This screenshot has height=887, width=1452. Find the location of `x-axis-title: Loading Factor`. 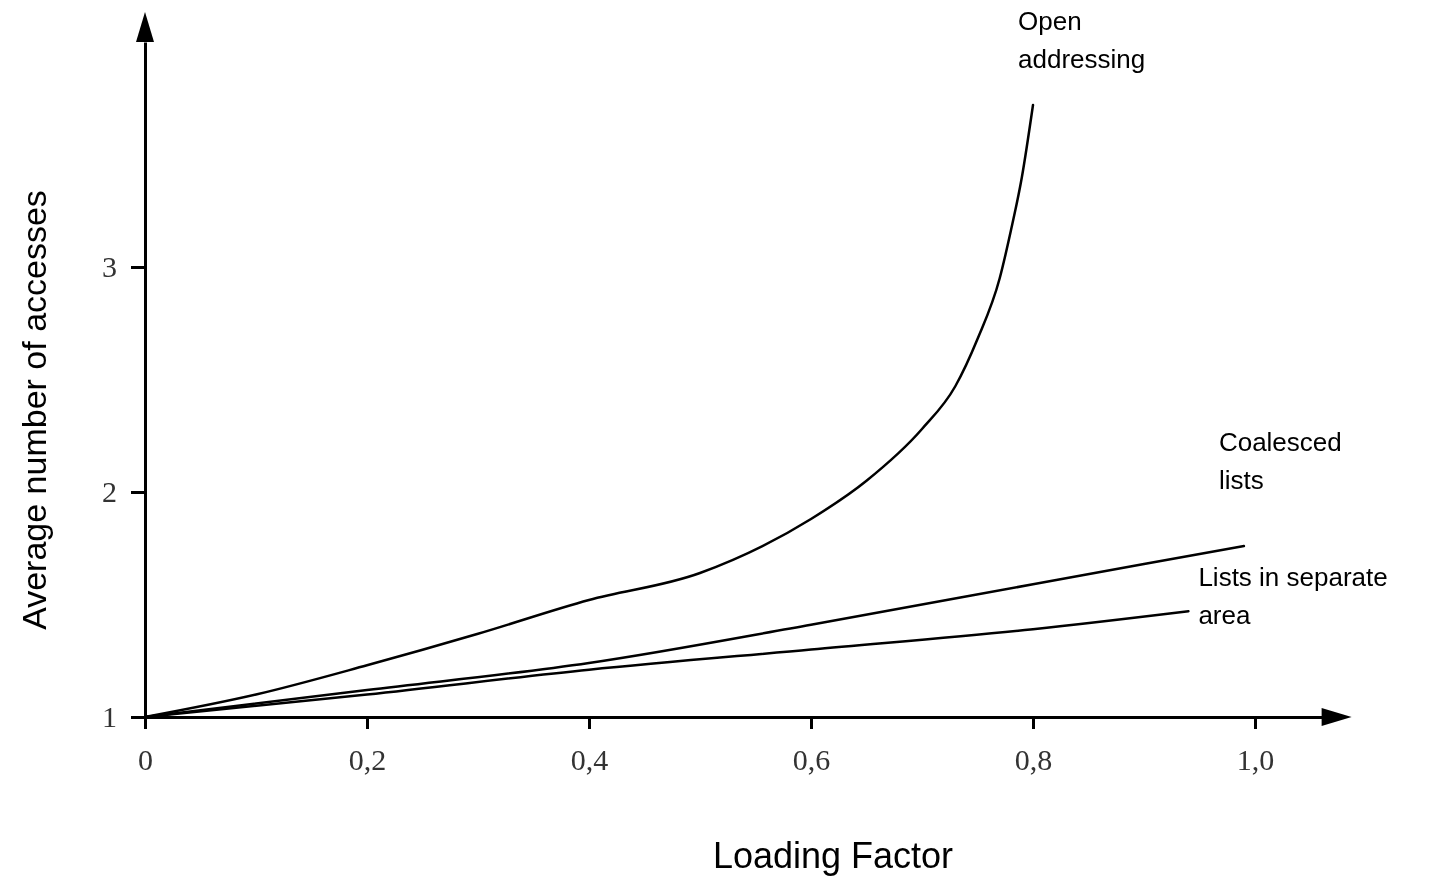

x-axis-title: Loading Factor is located at coordinates (833, 855).